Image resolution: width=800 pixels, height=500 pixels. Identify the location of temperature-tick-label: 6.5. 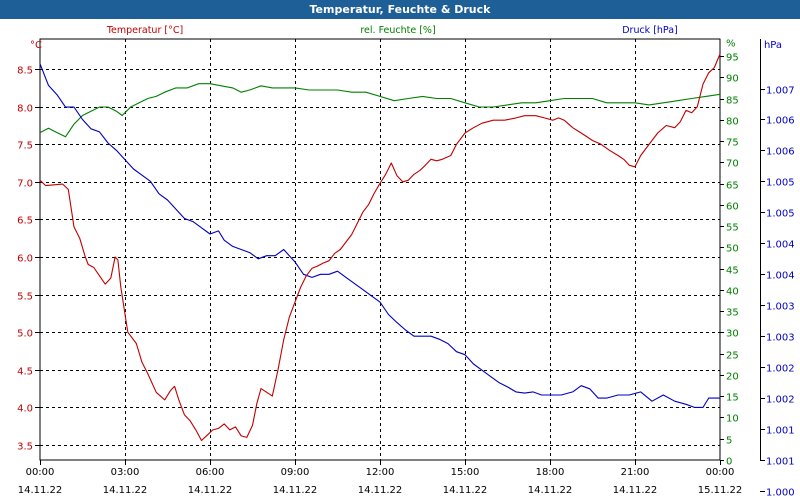
(25, 221).